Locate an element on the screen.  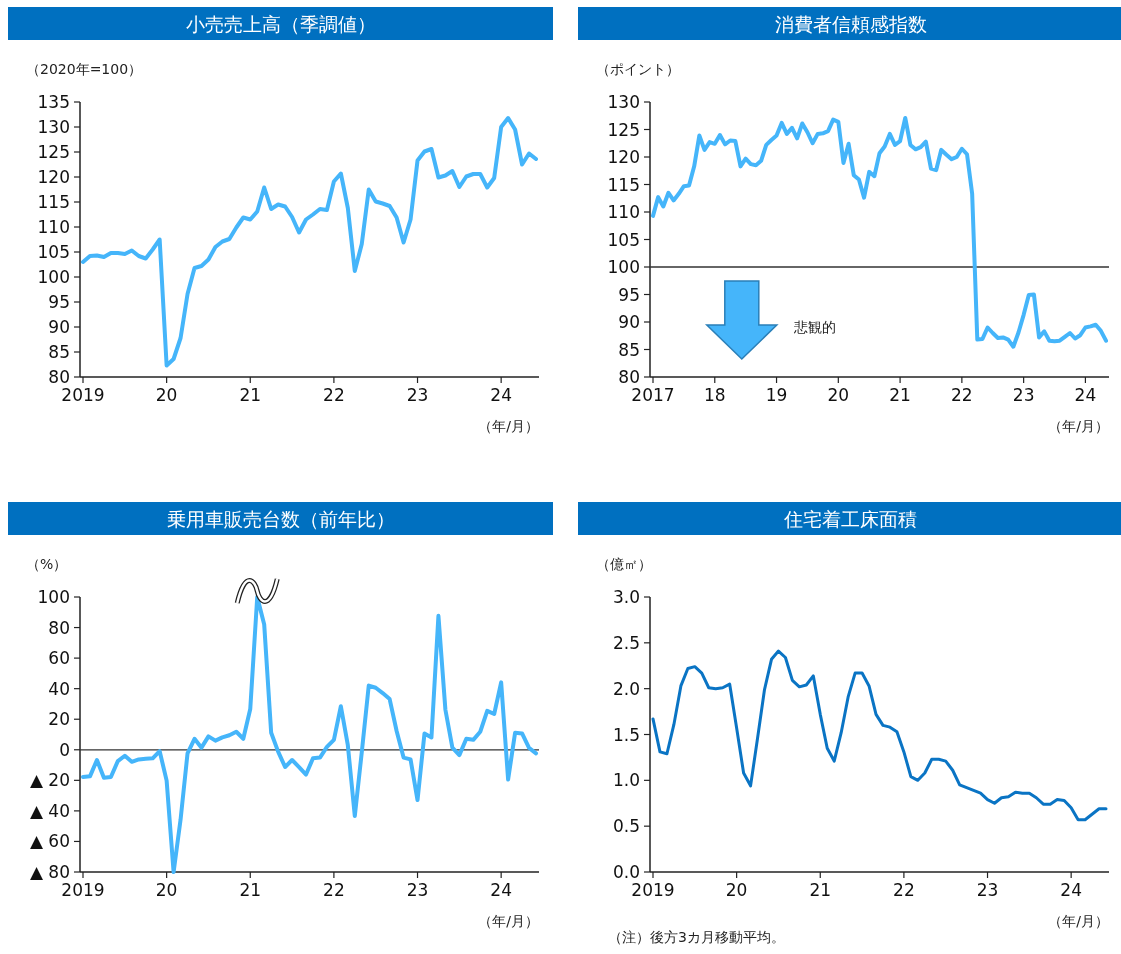
y-tick-label: 20 is located at coordinates (59, 719).